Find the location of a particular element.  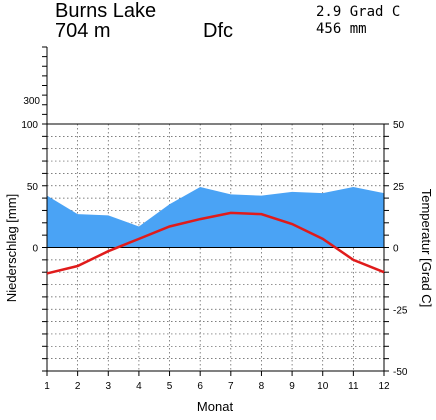

x-tick-label: 8 is located at coordinates (262, 386).